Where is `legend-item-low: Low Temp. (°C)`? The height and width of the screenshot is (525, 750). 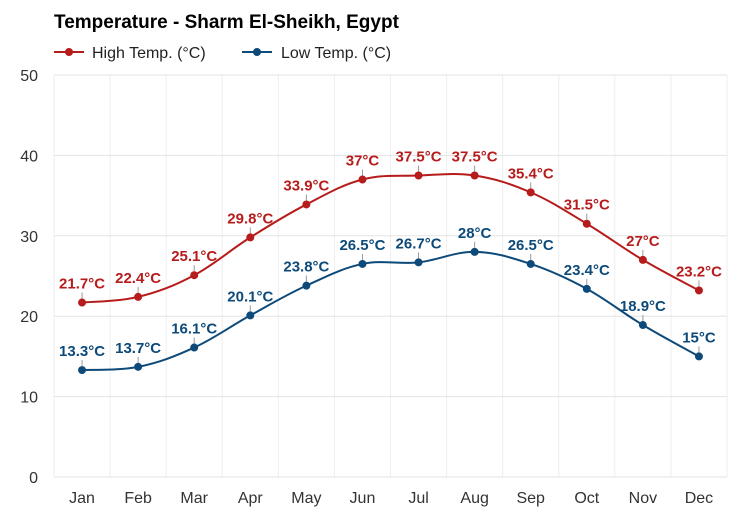 legend-item-low: Low Temp. (°C) is located at coordinates (316, 53).